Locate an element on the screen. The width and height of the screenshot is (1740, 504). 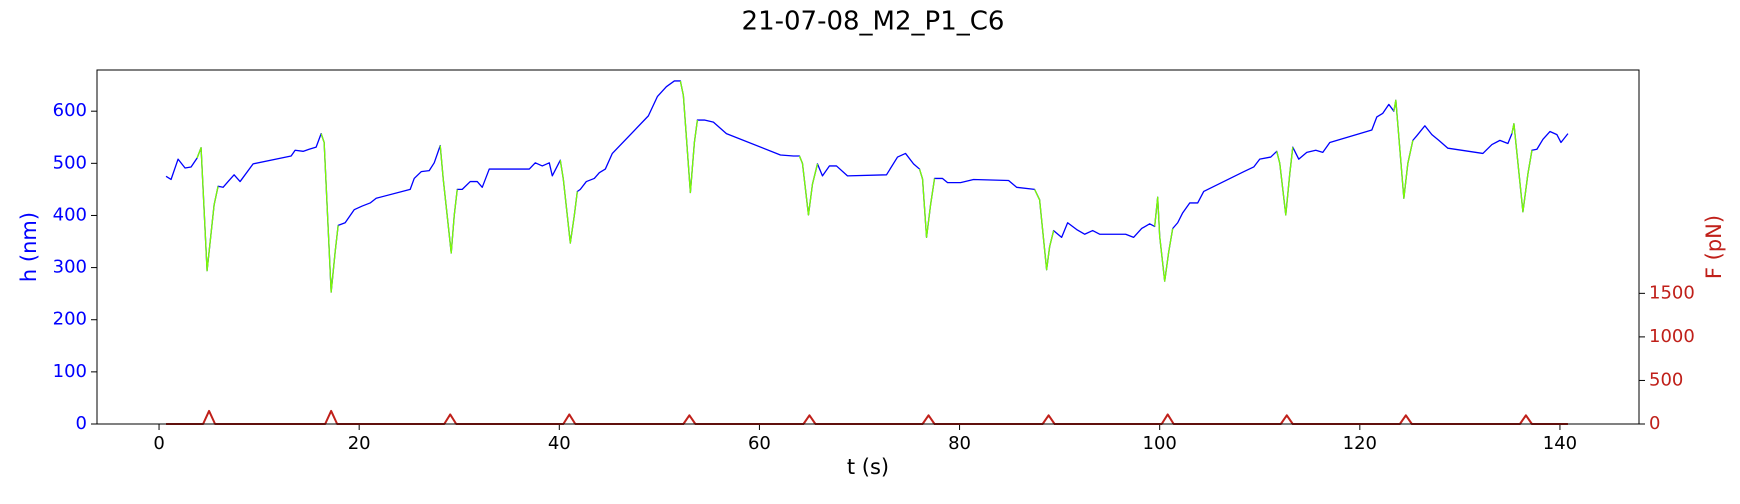
y2-tick-label: 0 is located at coordinates (1654, 423).